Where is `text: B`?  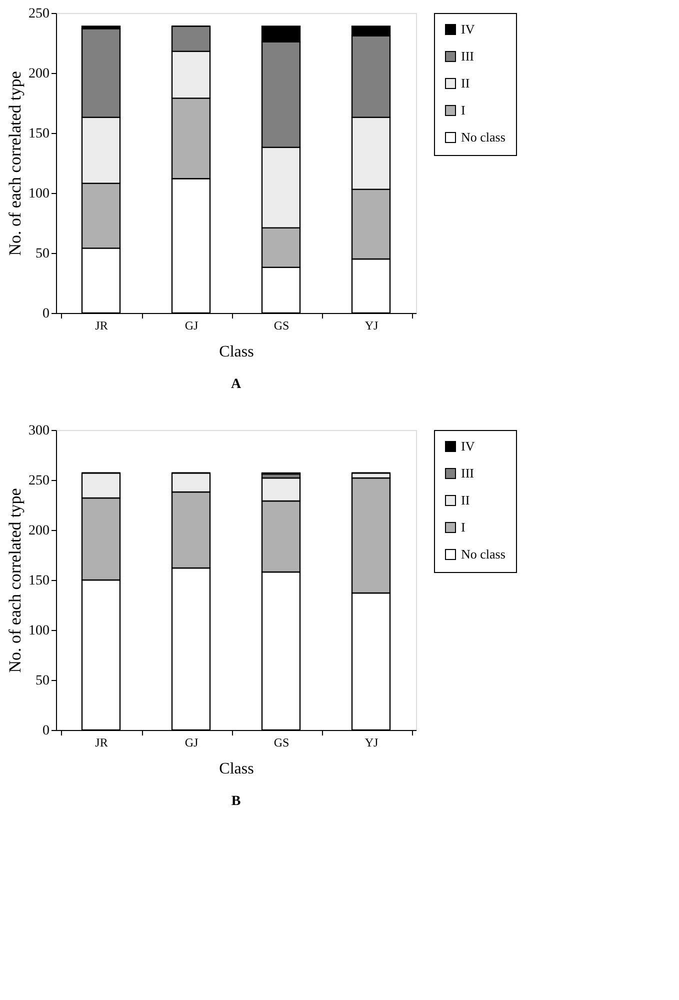 text: B is located at coordinates (236, 801).